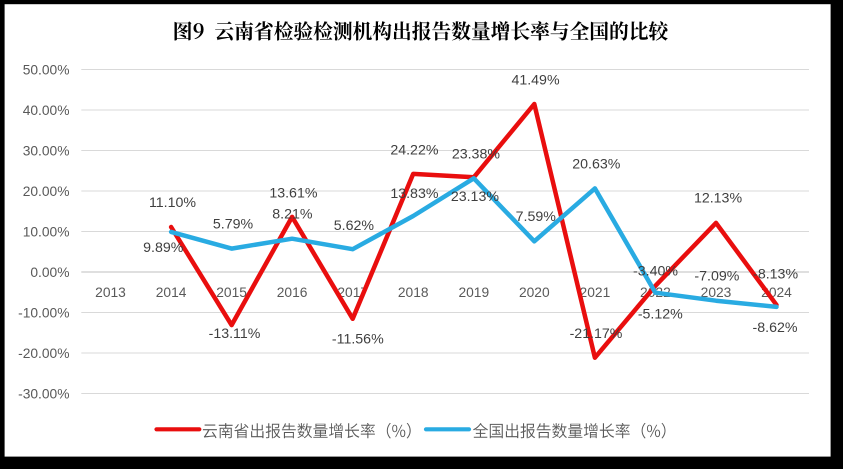 Image resolution: width=843 pixels, height=469 pixels. Describe the element at coordinates (358, 340) in the screenshot. I see `svg-text: -11.56%` at that location.